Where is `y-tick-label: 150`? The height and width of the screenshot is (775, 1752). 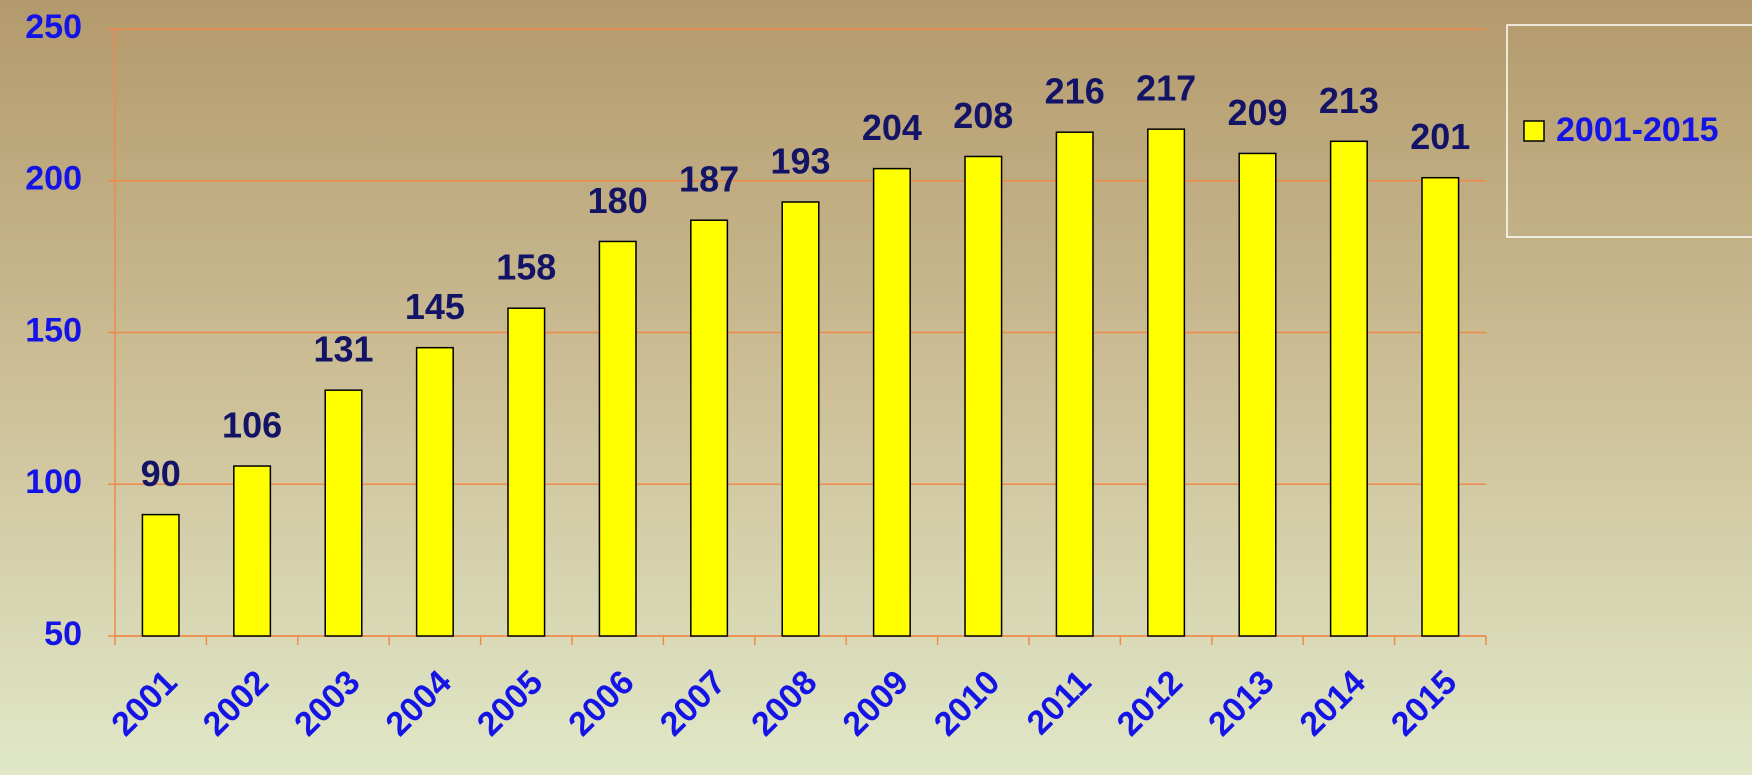
y-tick-label: 150 is located at coordinates (53, 330).